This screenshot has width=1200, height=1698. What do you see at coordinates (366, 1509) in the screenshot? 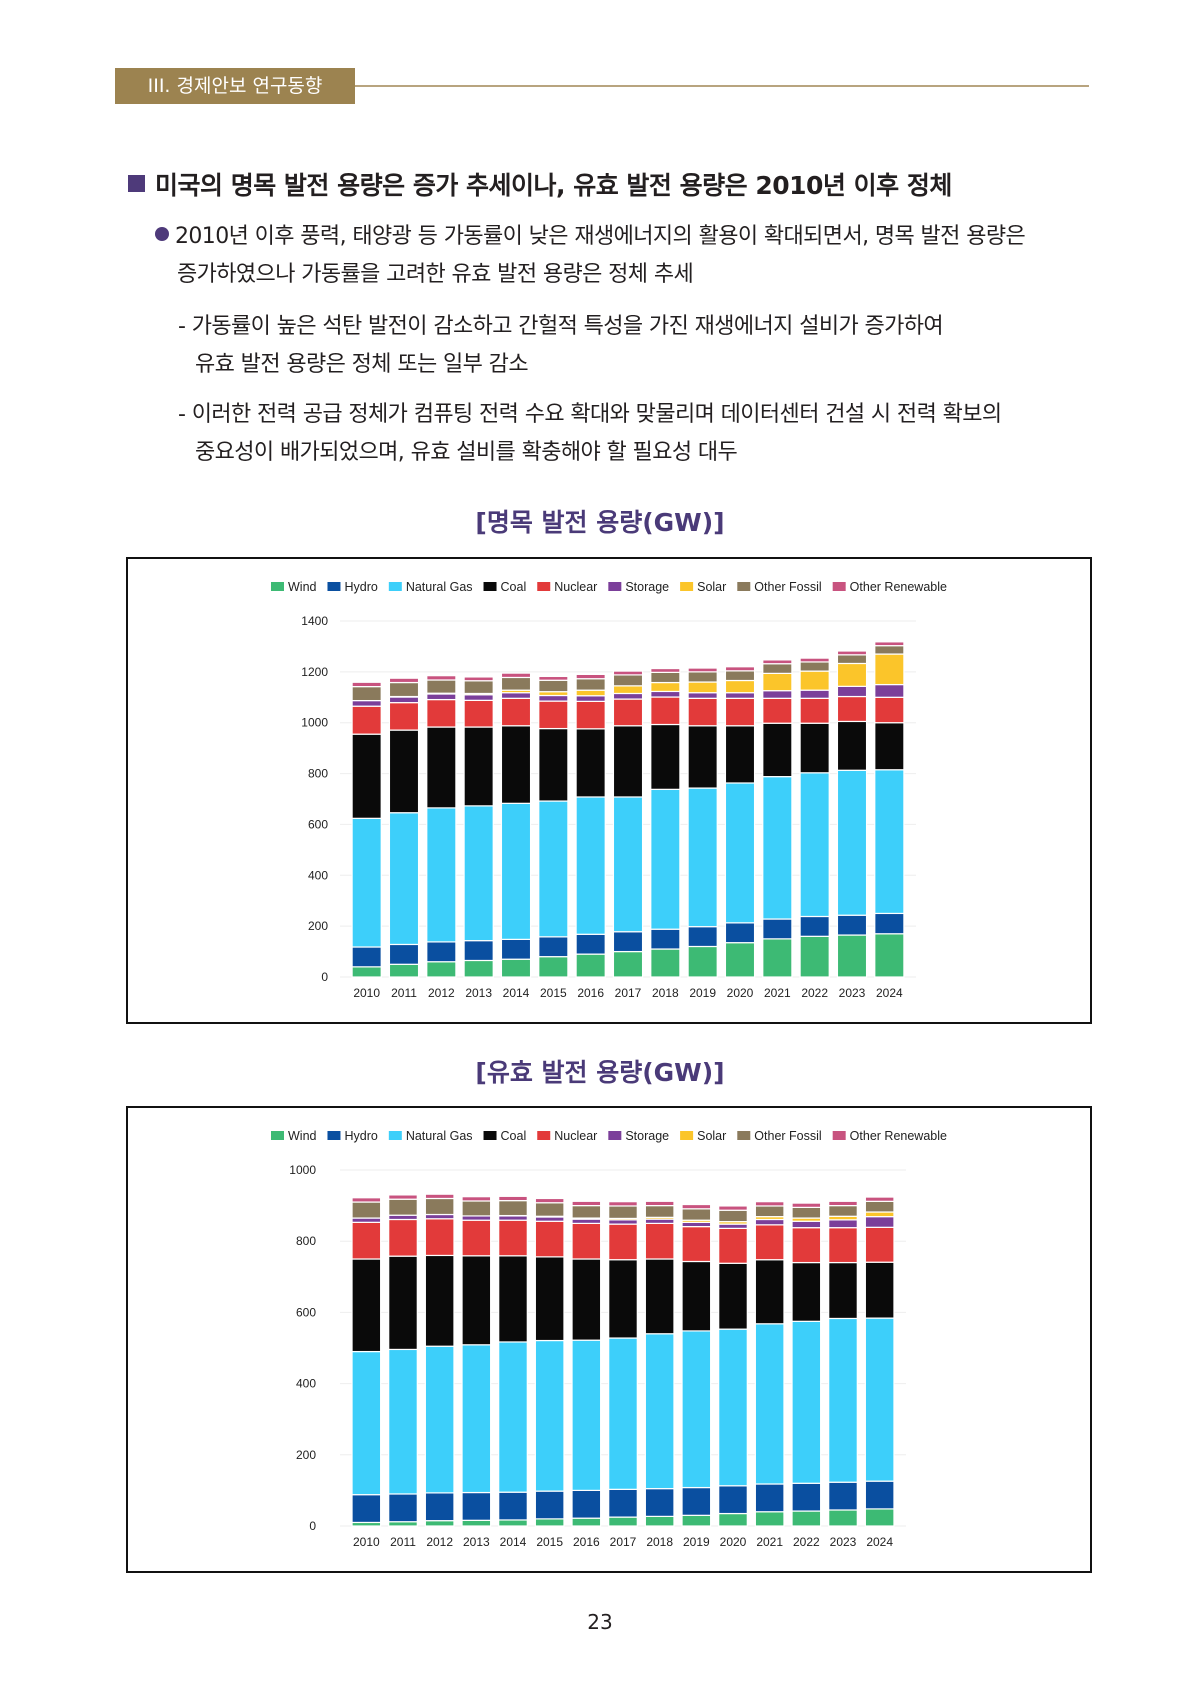
I see `bar-segment-hydro-2010` at bounding box center [366, 1509].